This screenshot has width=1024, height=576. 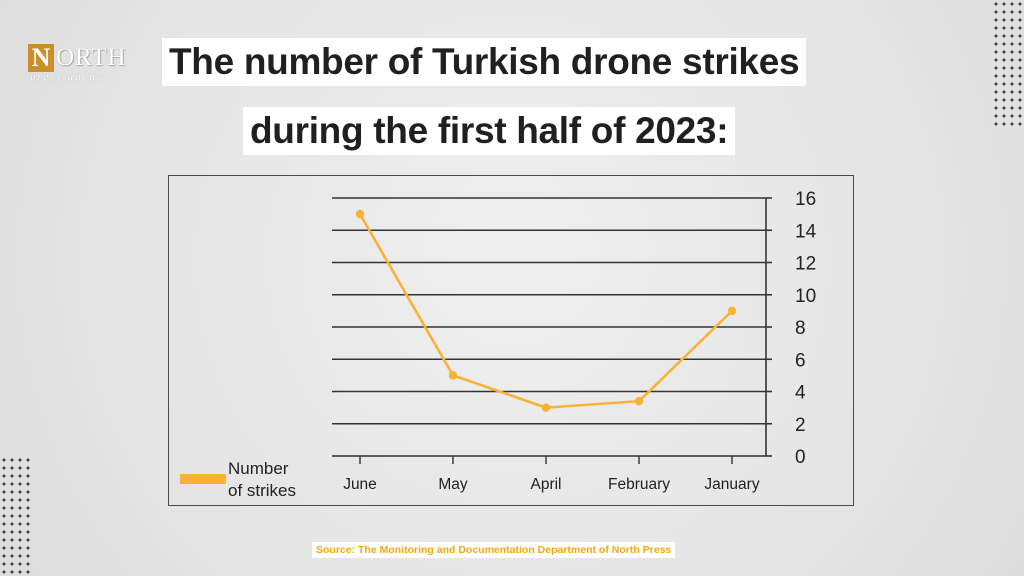 I want to click on y-tick-label: 0, so click(x=800, y=457).